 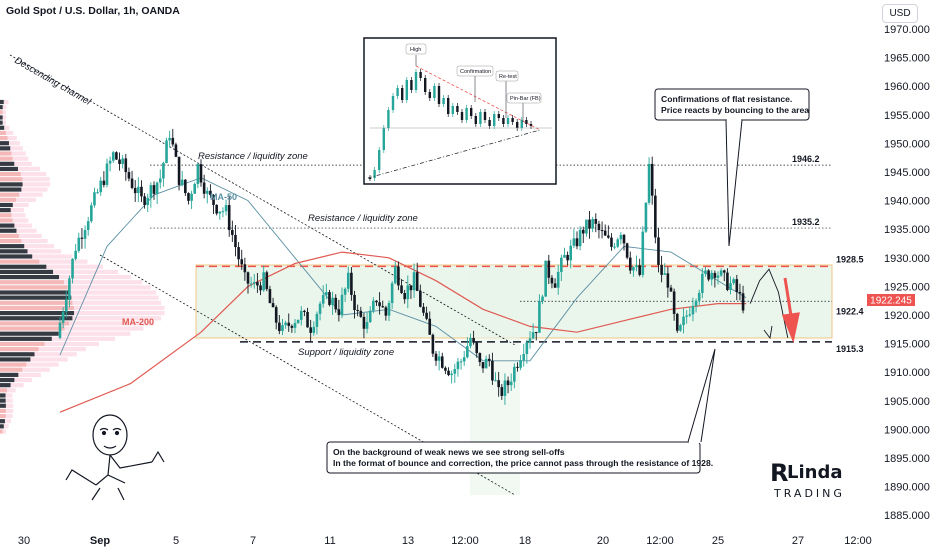 What do you see at coordinates (415, 50) in the screenshot?
I see `inset-label-high: High` at bounding box center [415, 50].